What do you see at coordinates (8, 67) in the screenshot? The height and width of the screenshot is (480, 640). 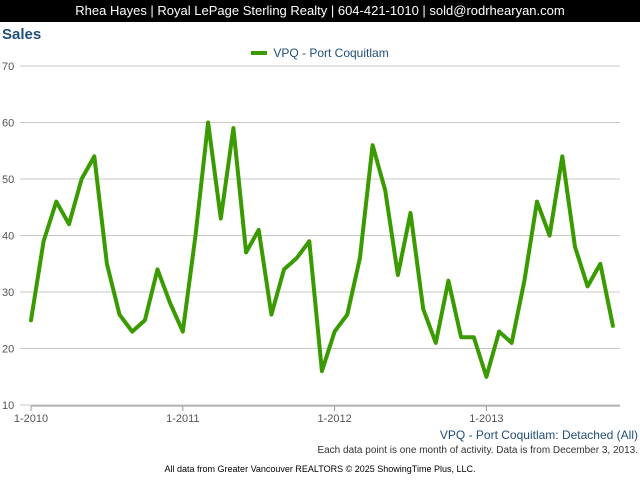 I see `y-tick-label: 70` at bounding box center [8, 67].